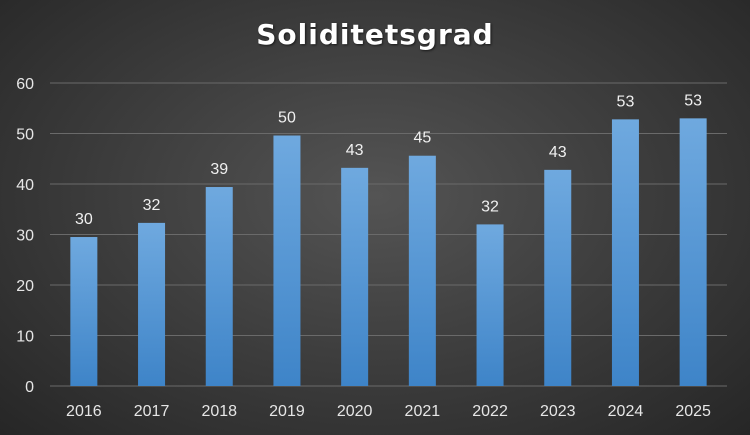  Describe the element at coordinates (287, 411) in the screenshot. I see `x-tick-label: 2019` at that location.